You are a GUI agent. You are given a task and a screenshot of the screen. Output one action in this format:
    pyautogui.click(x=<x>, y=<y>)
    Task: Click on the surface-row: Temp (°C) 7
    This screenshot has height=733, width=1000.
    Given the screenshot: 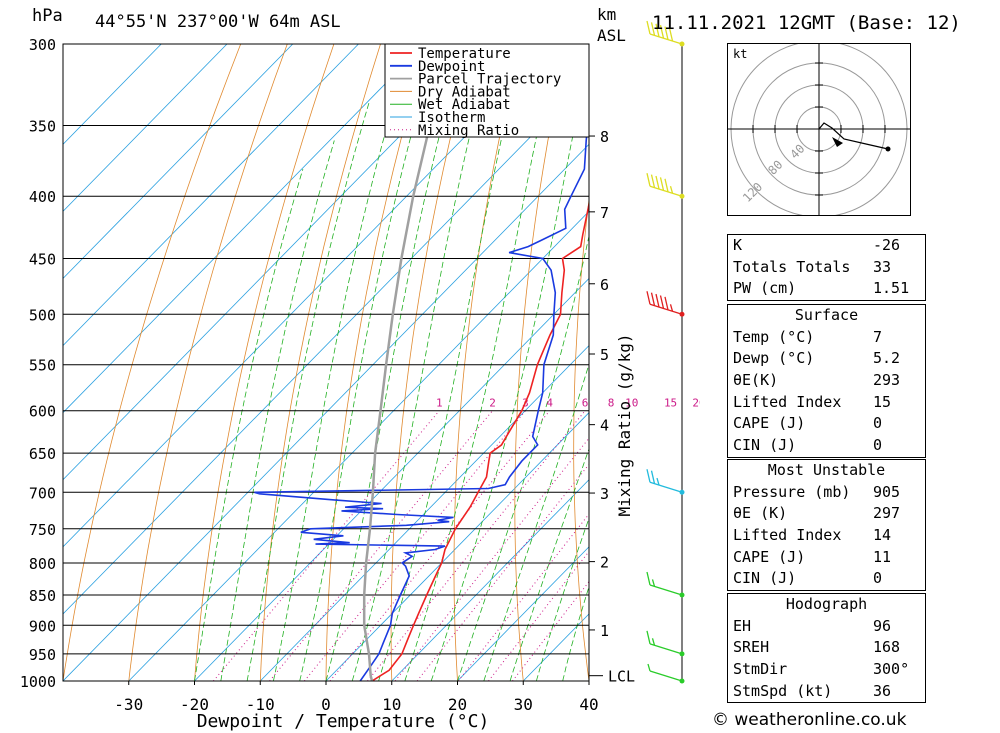 What is the action you would take?
    pyautogui.click(x=808, y=336)
    